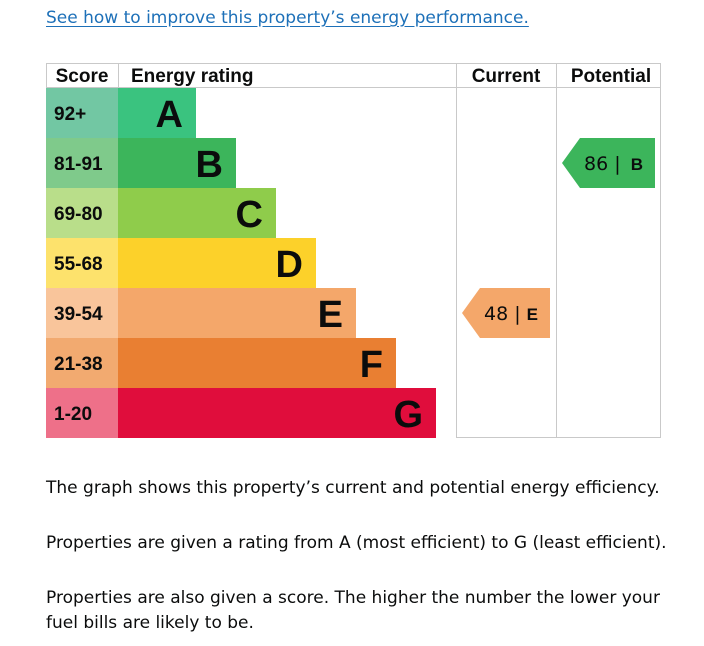 The image size is (704, 646). I want to click on score-label-a: 92+, so click(70, 114).